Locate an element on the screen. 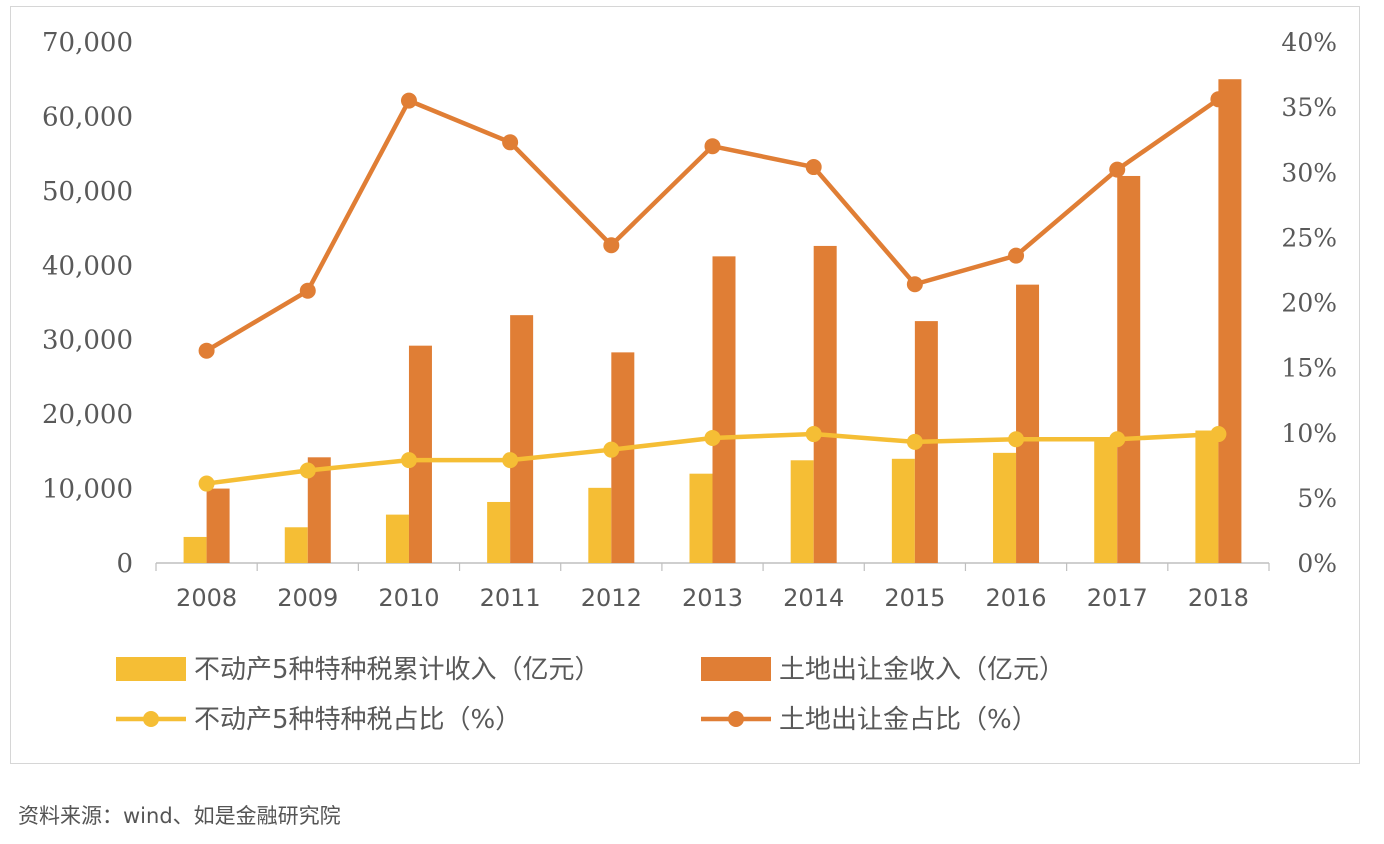 The height and width of the screenshot is (844, 1384). x-tick-label: 2018 is located at coordinates (1218, 598).